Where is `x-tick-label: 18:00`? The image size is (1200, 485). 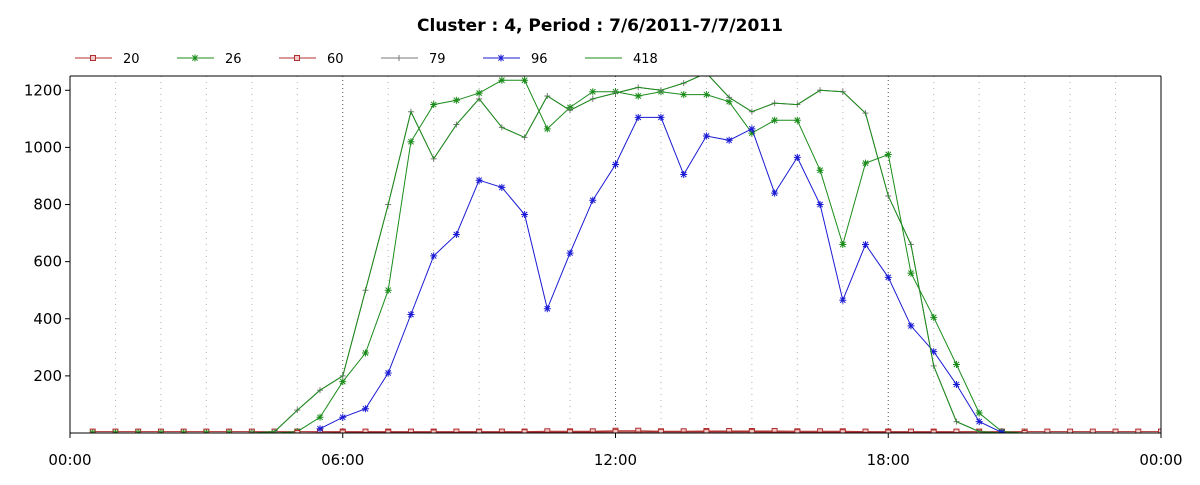
x-tick-label: 18:00 is located at coordinates (888, 460).